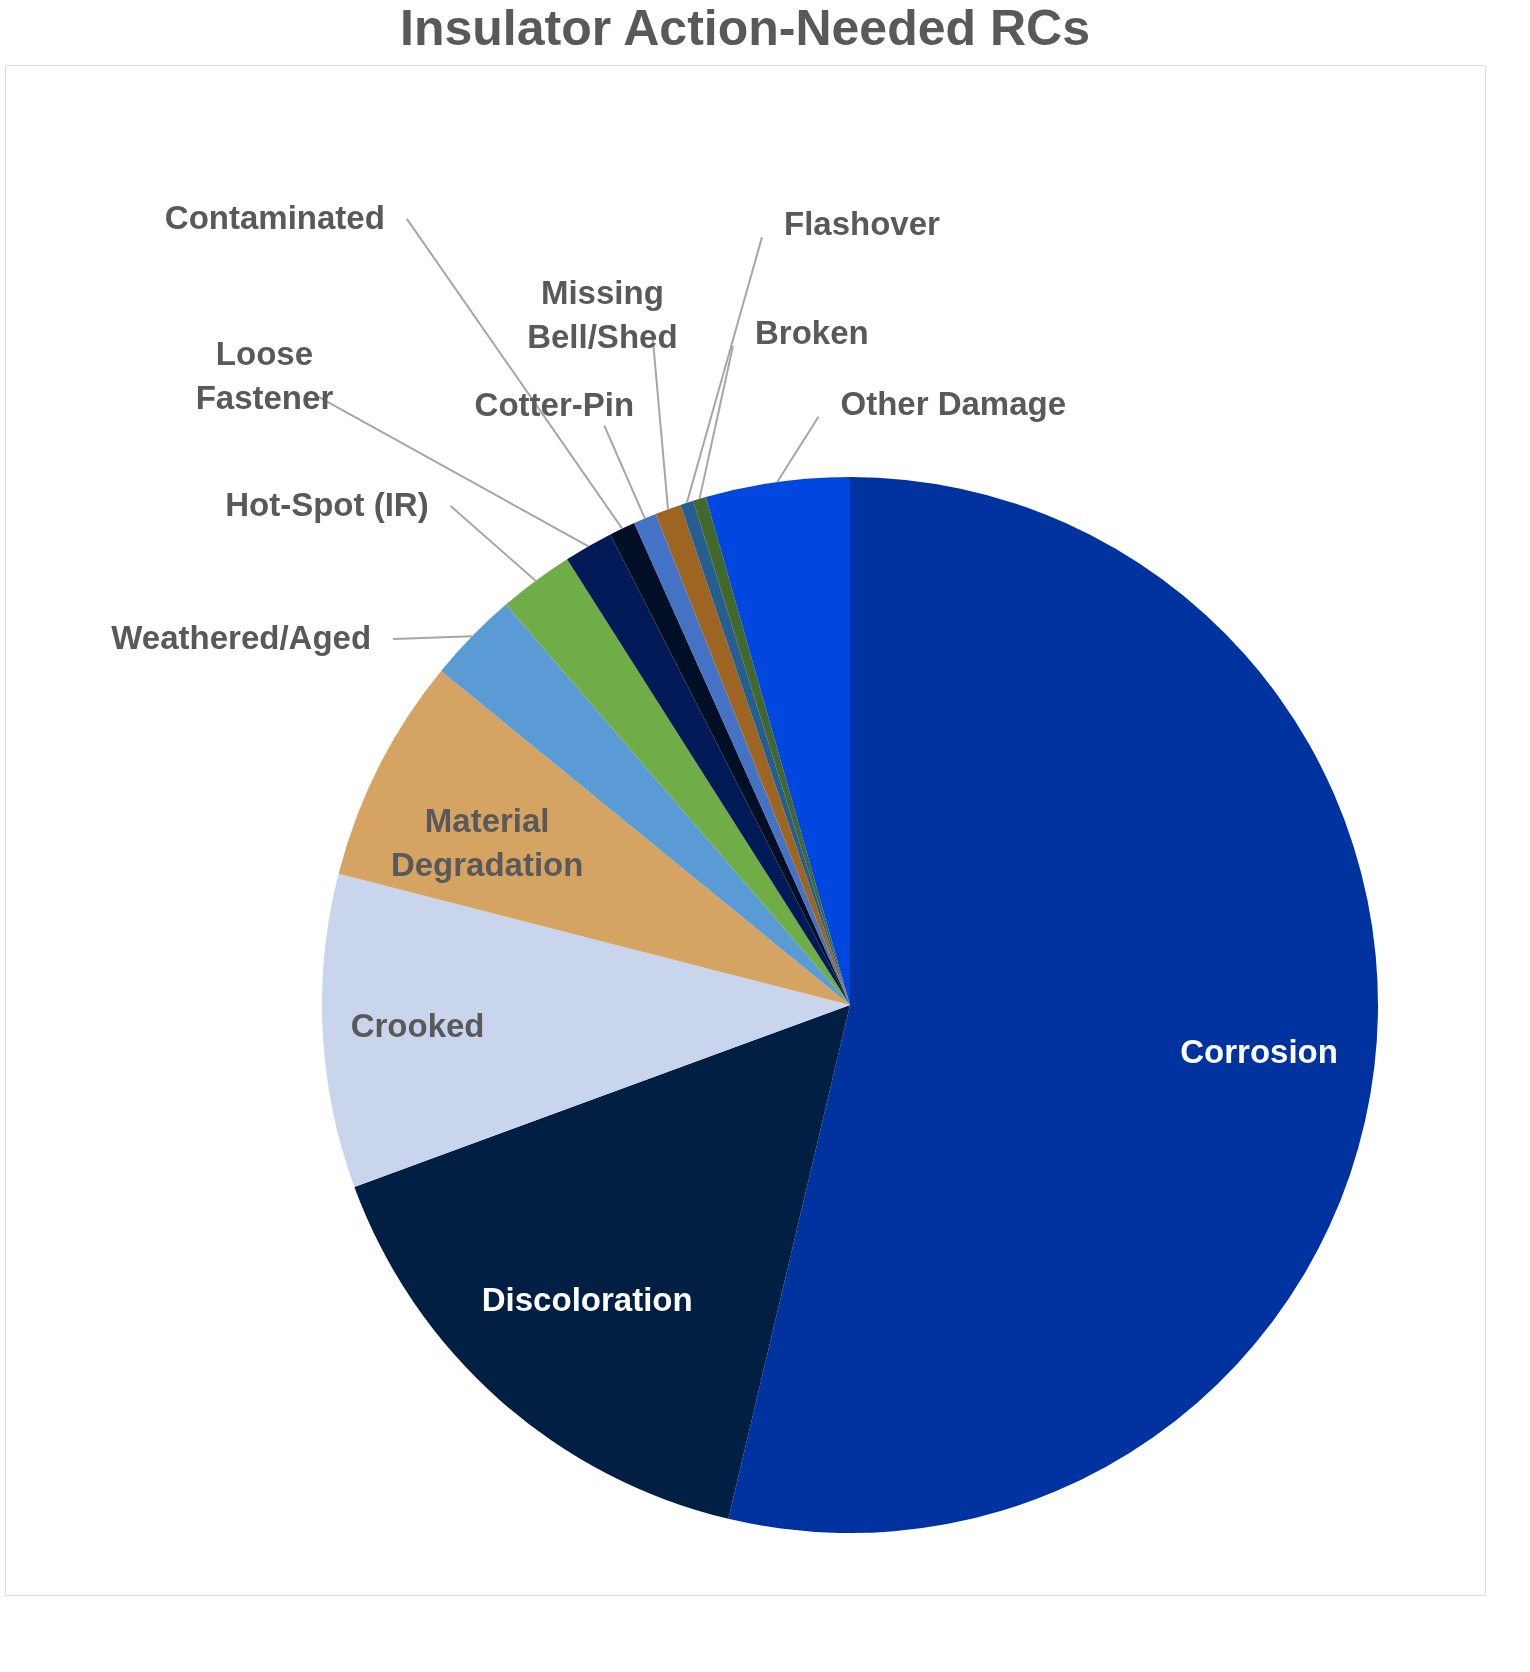 The width and height of the screenshot is (1530, 1672). What do you see at coordinates (953, 403) in the screenshot?
I see `slice-label: Other Damage` at bounding box center [953, 403].